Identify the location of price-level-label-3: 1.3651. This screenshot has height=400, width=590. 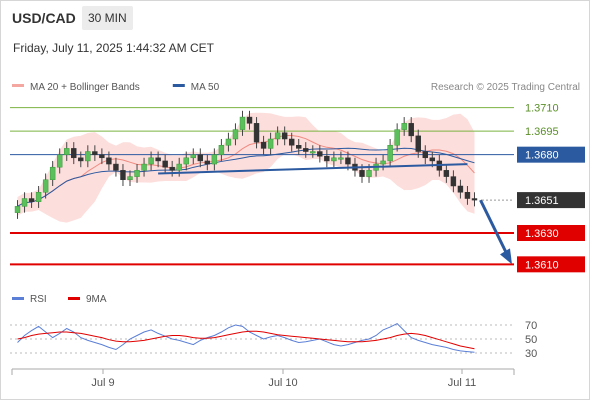
(542, 201).